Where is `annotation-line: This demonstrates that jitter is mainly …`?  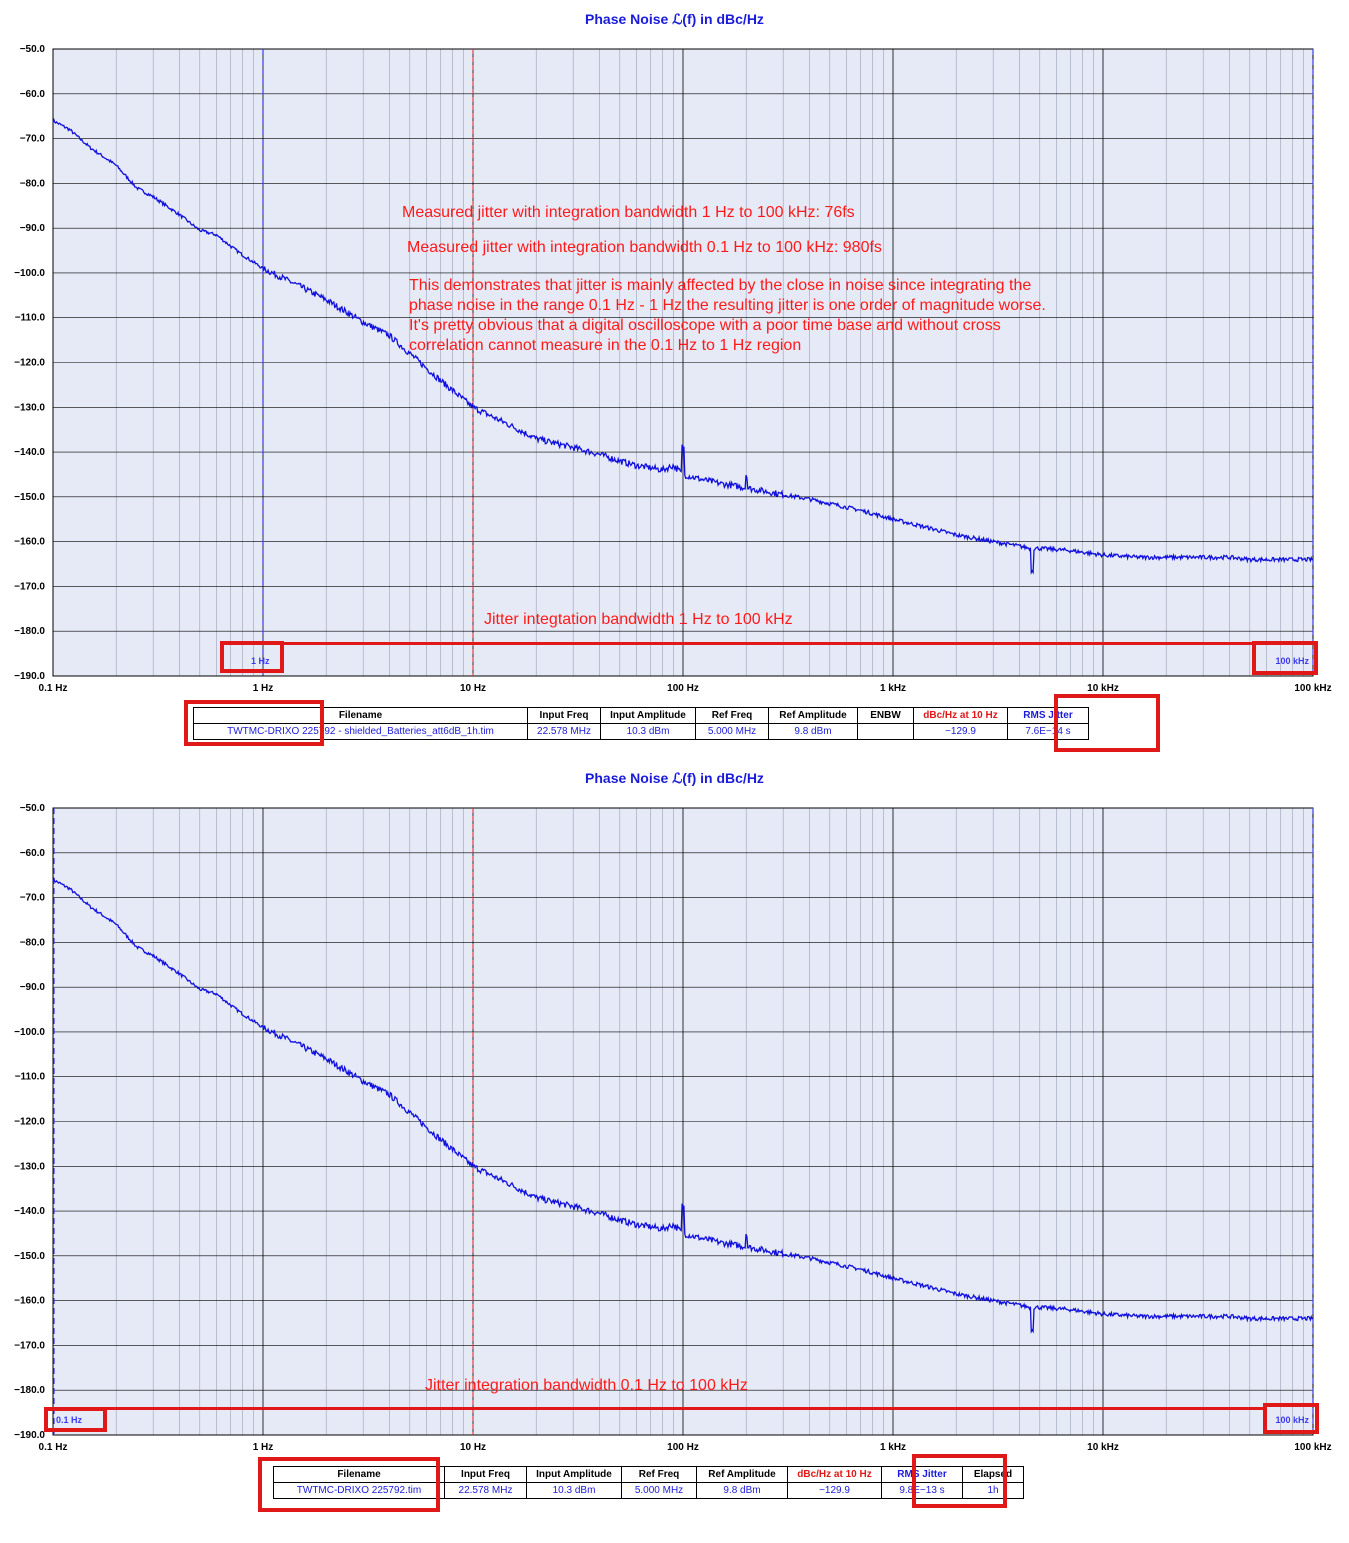 annotation-line: This demonstrates that jitter is mainly … is located at coordinates (720, 285).